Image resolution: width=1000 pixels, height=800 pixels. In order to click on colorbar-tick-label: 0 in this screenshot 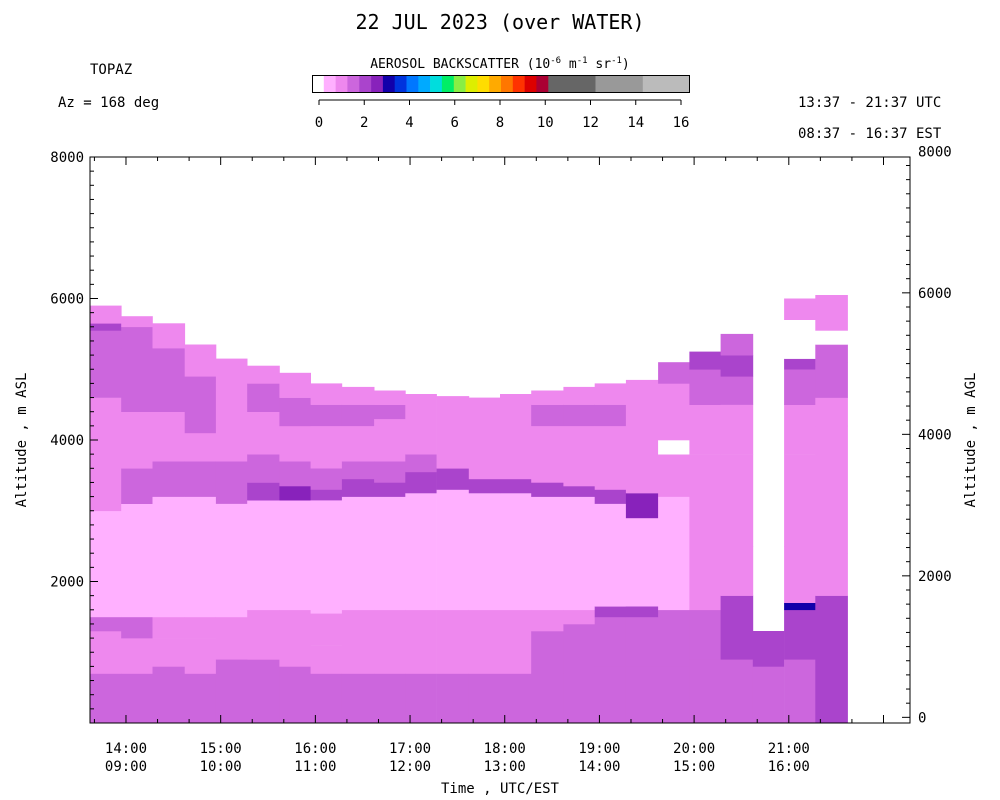, I will do `click(319, 123)`.